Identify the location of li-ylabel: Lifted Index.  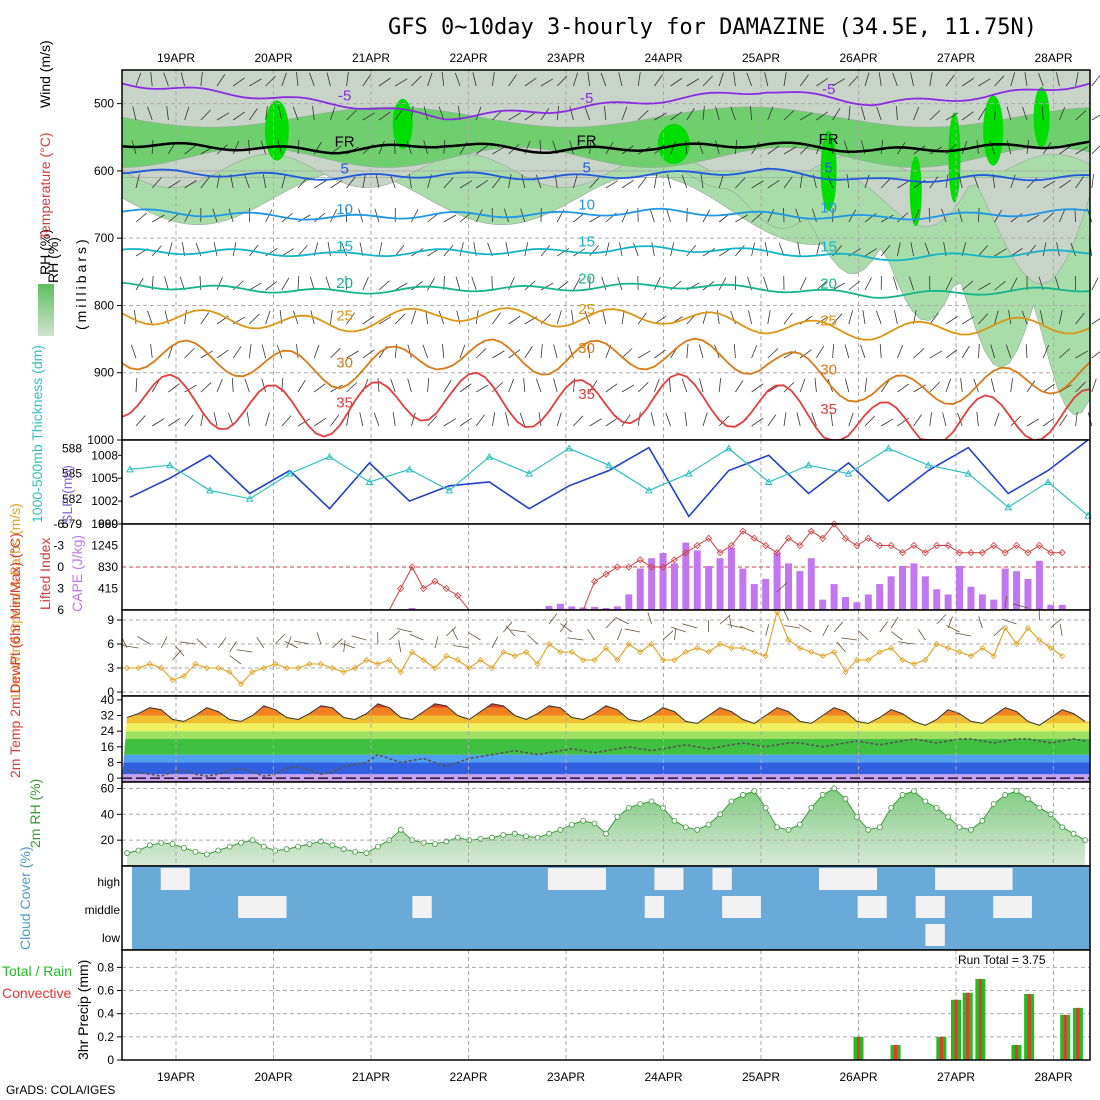
(45, 574).